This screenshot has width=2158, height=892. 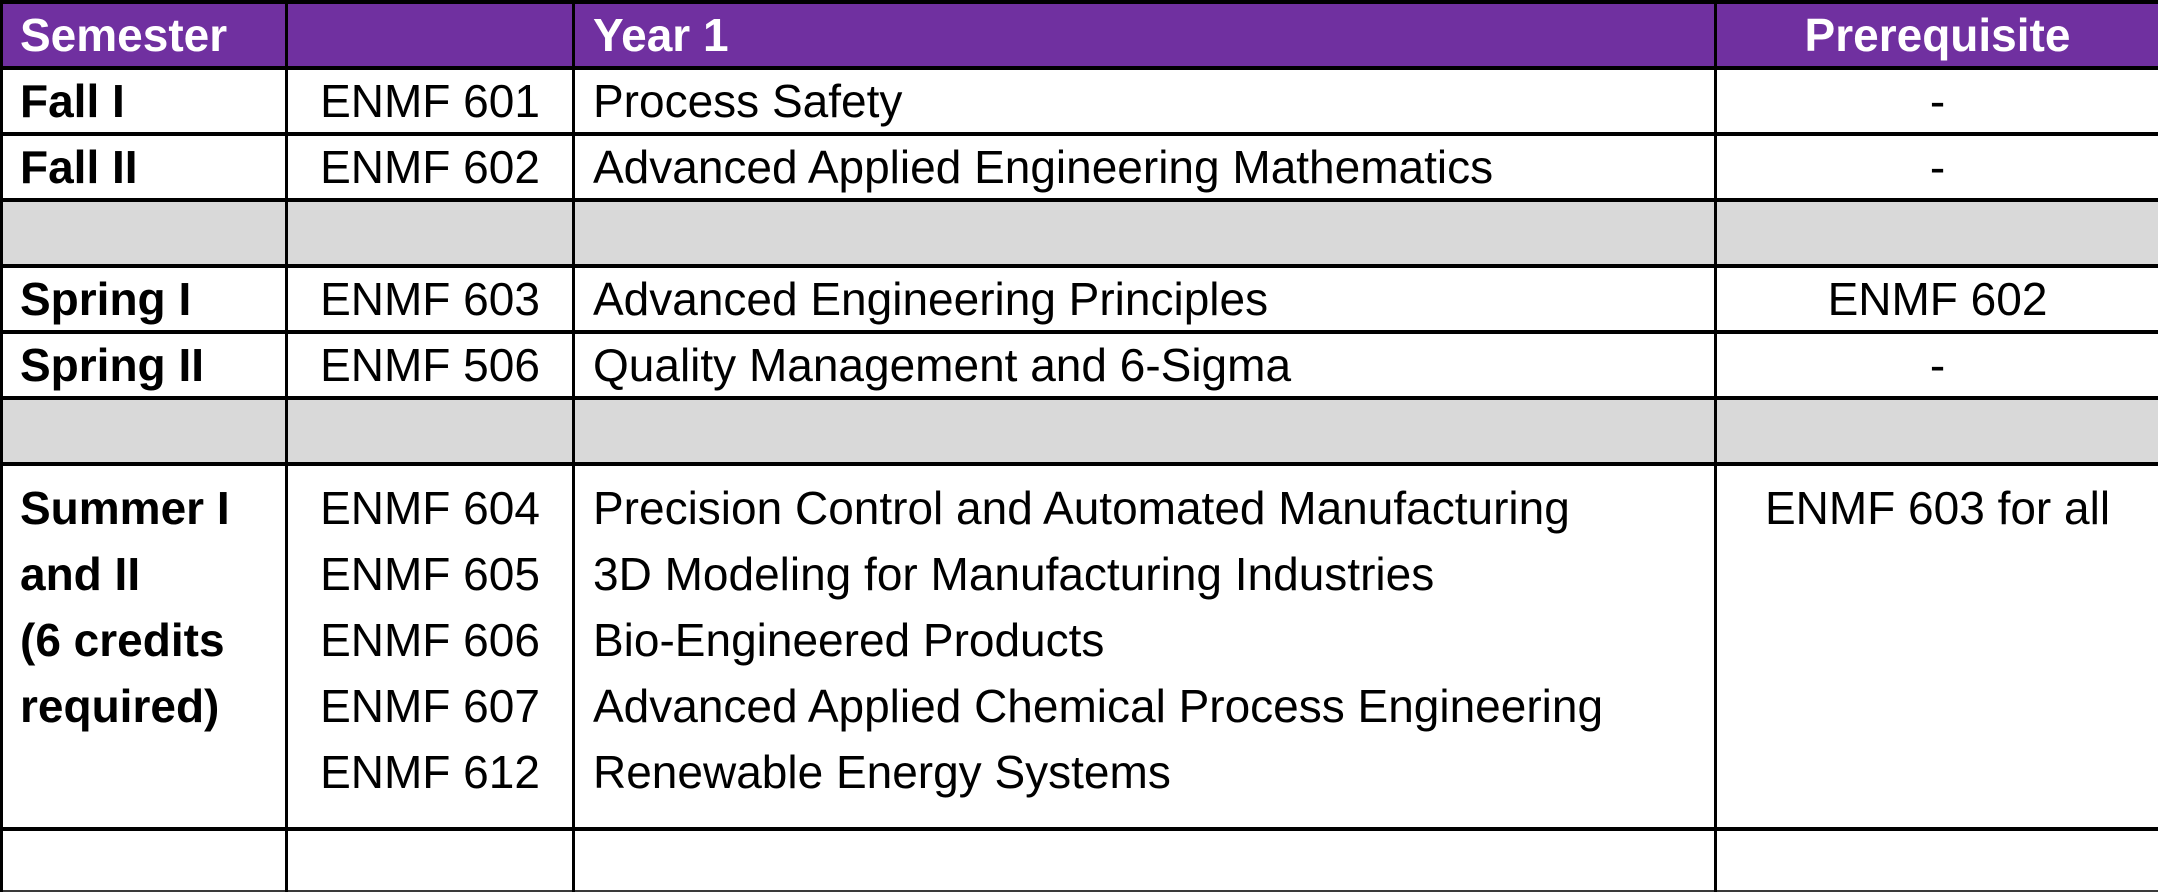 I want to click on empty-bottom-row, so click(x=1079, y=859).